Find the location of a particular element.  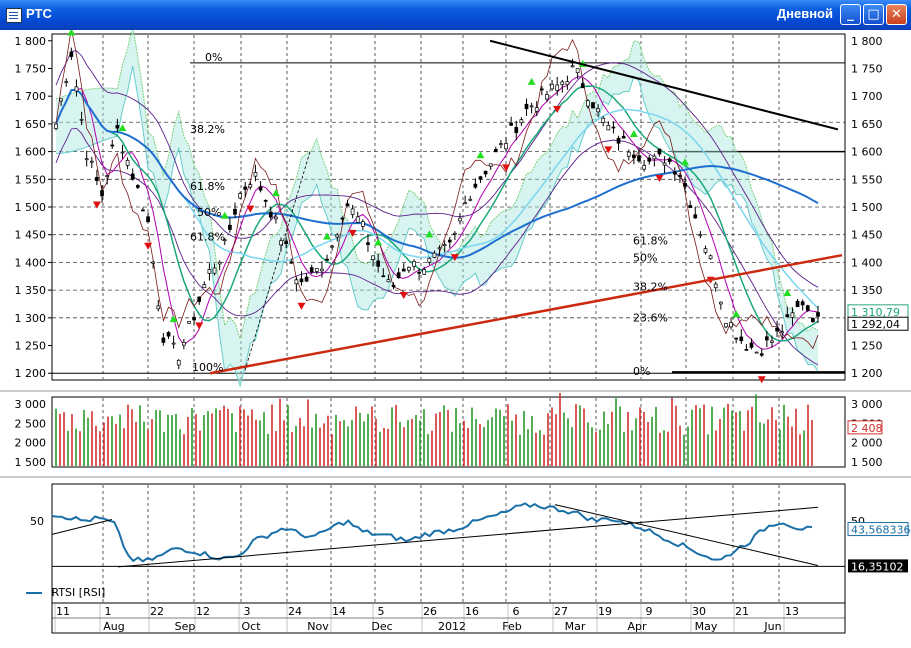

price-tick-left-3: 1 650 is located at coordinates (31, 124).